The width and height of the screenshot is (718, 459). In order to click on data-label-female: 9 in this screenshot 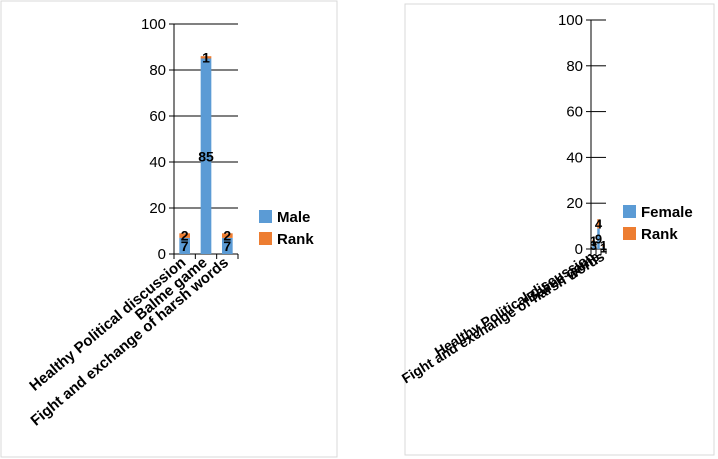, I will do `click(598, 238)`.